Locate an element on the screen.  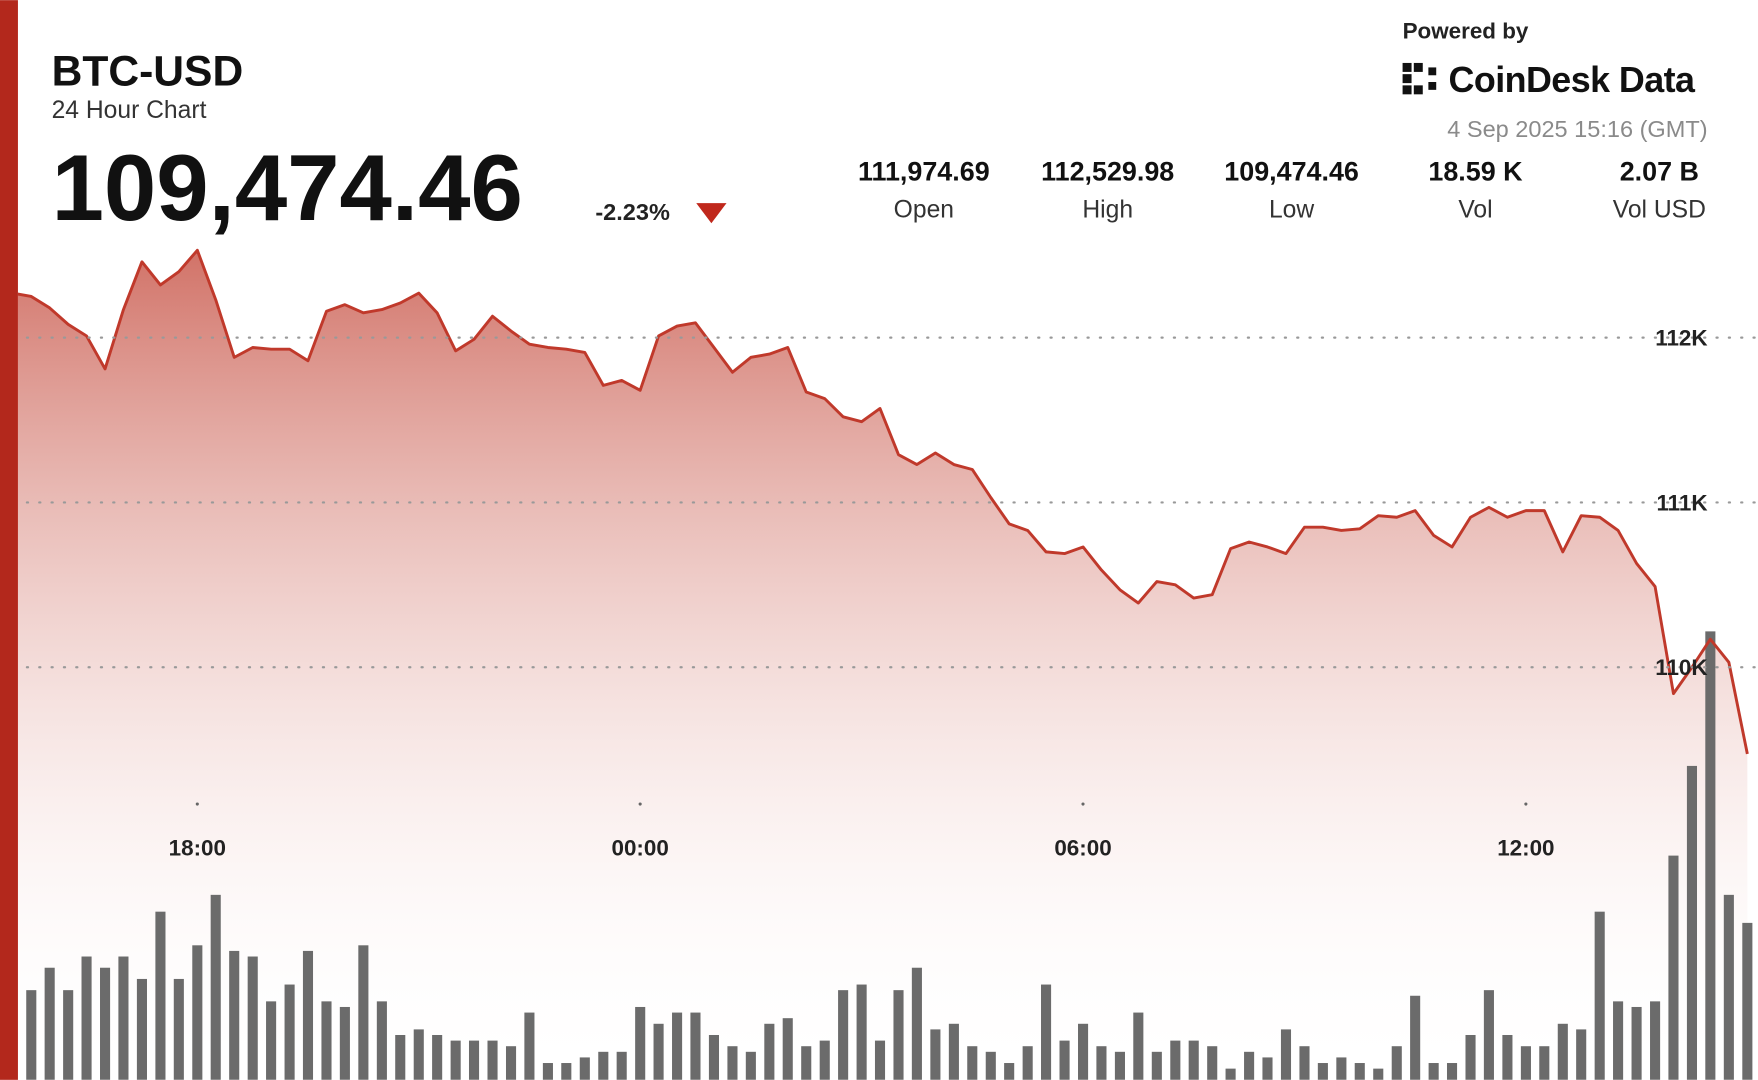
stat-value: 109,474.46 is located at coordinates (1291, 172).